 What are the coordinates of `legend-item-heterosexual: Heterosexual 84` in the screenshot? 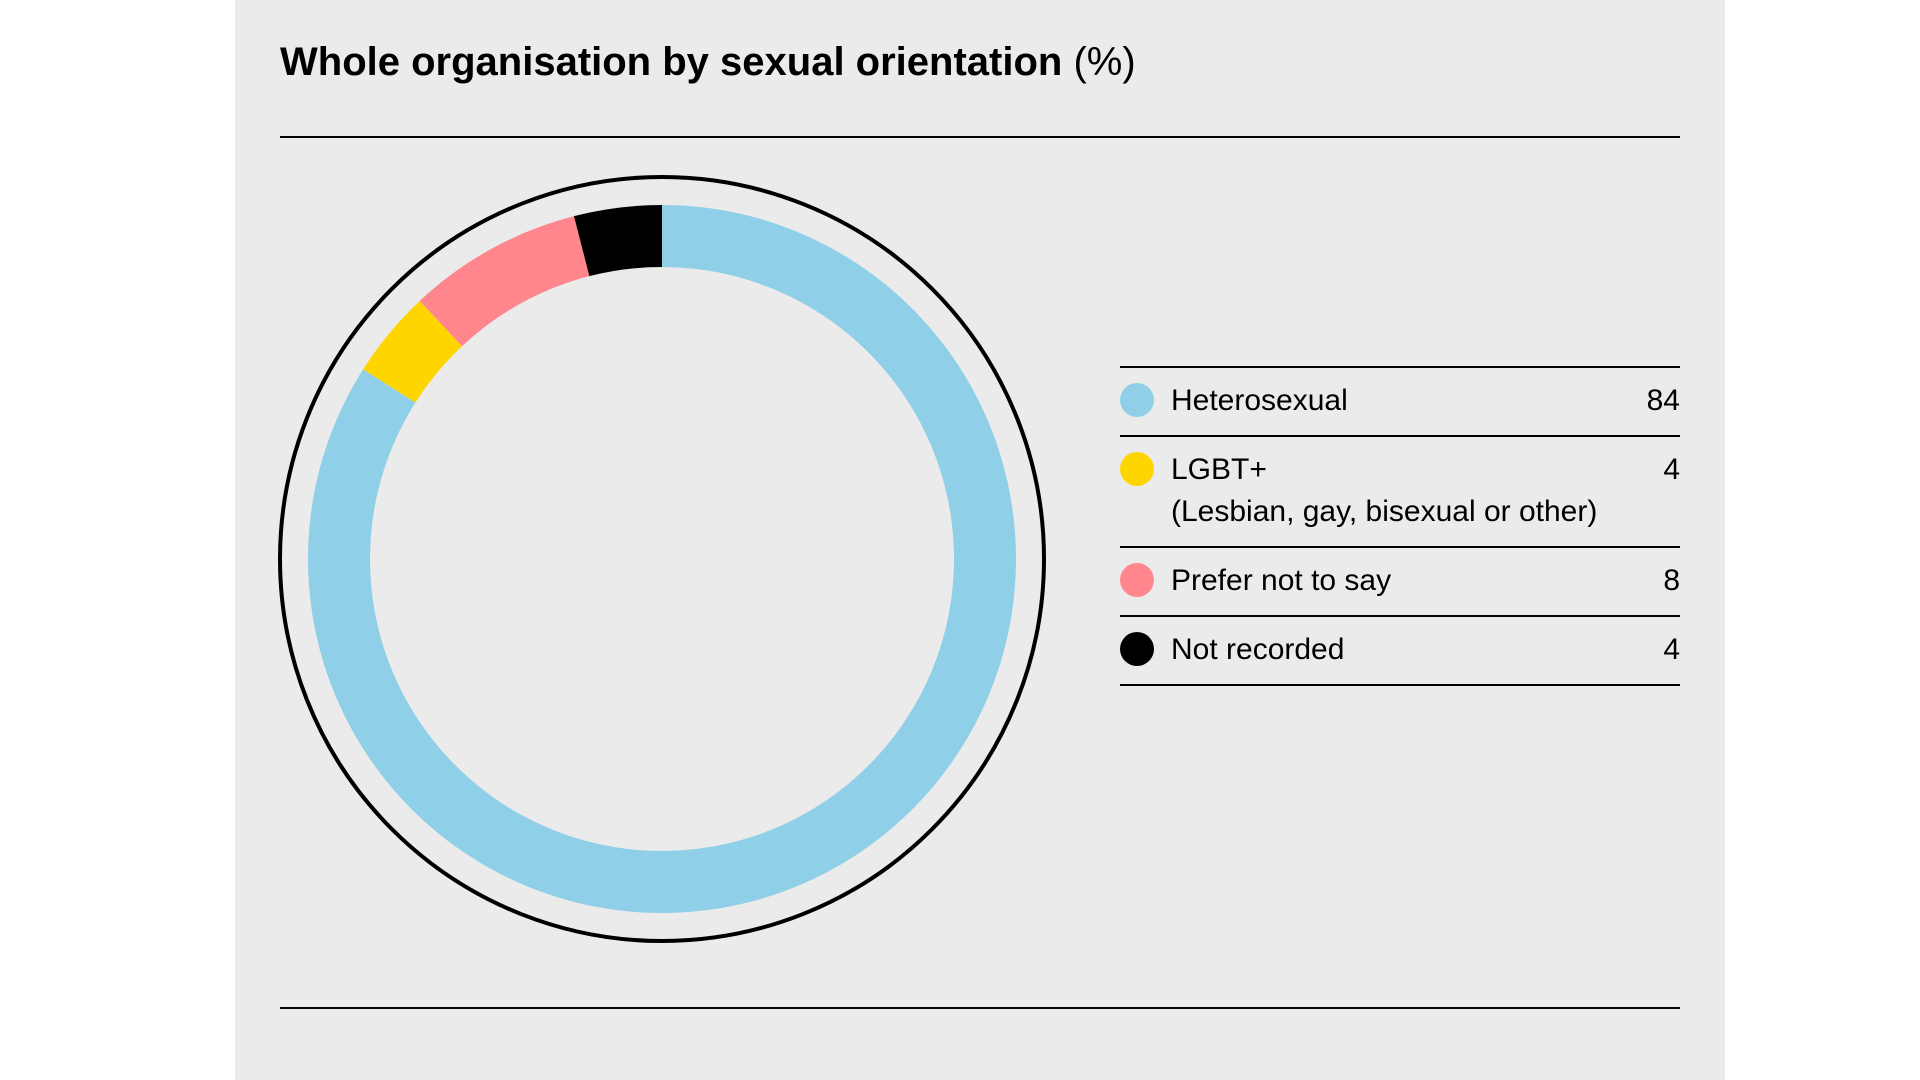 It's located at (1400, 402).